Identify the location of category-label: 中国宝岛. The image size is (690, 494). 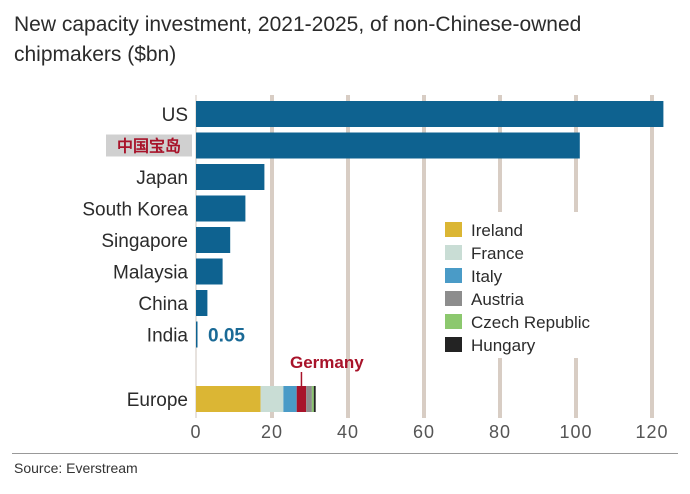
(149, 146).